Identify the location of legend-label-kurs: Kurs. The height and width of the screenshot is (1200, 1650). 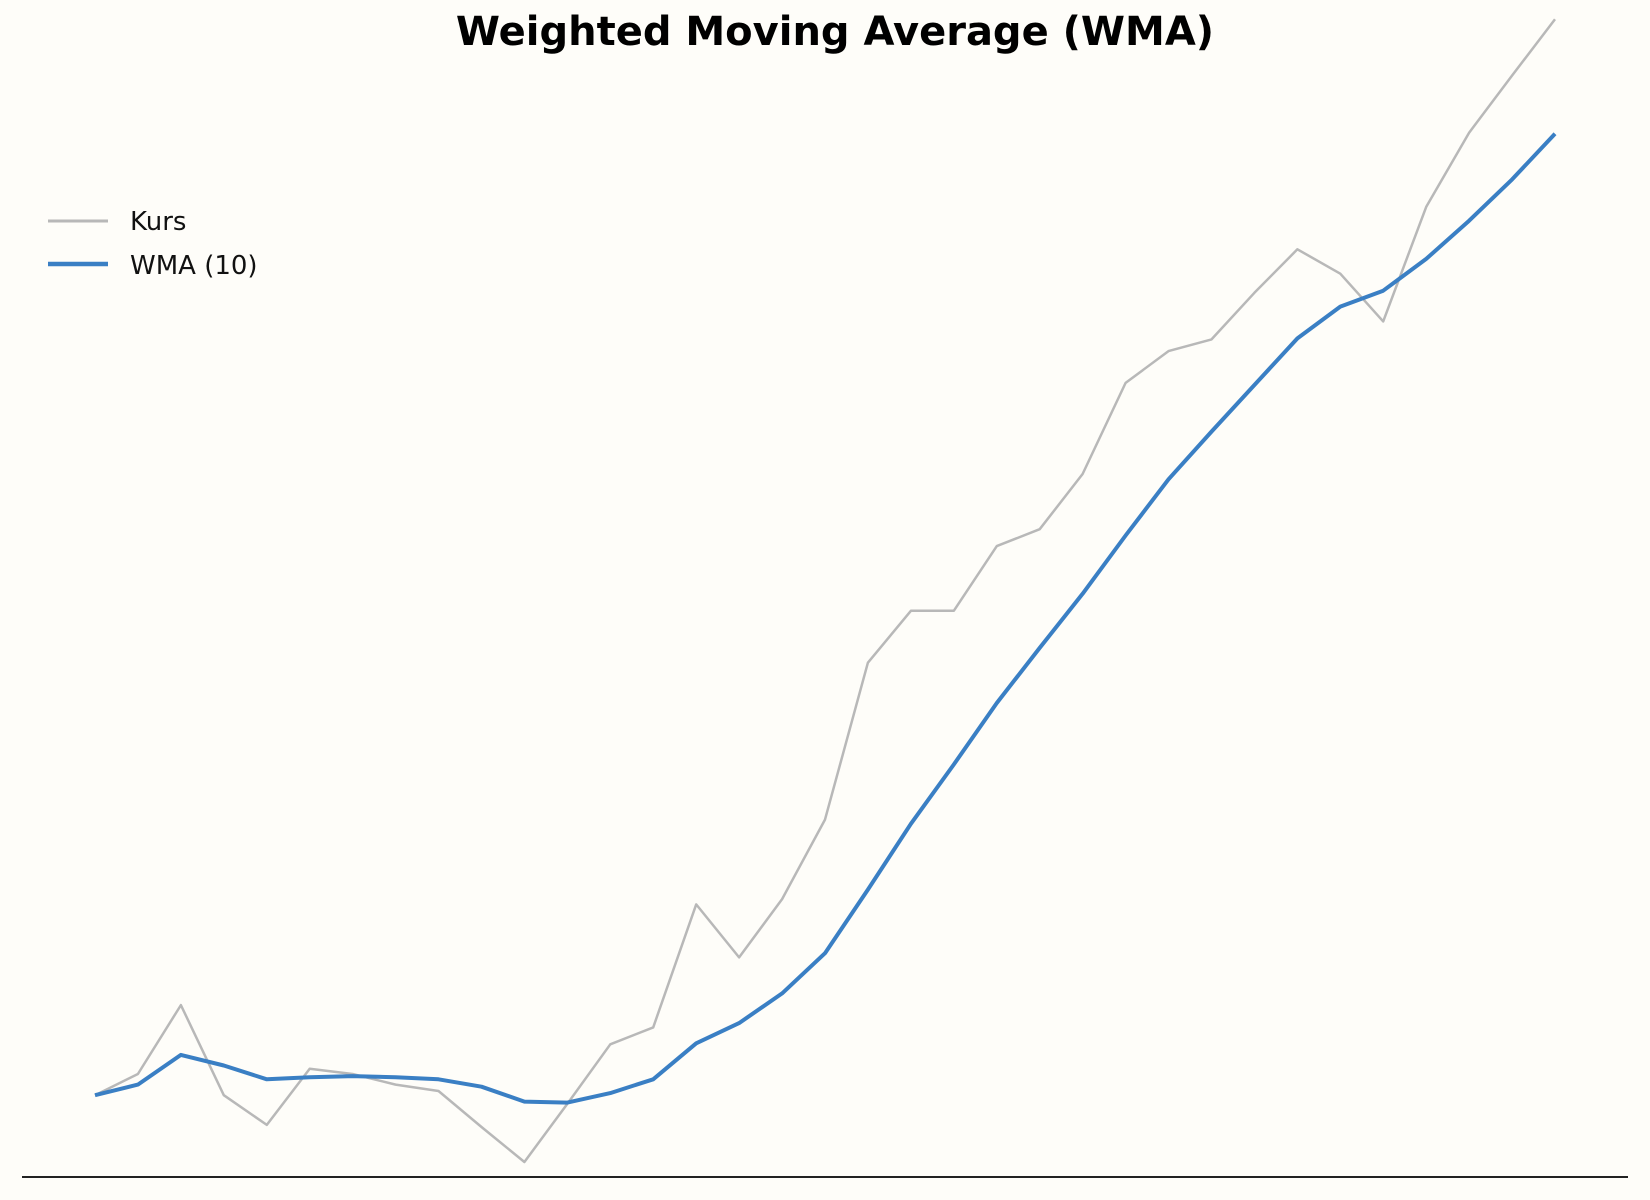
(158, 222).